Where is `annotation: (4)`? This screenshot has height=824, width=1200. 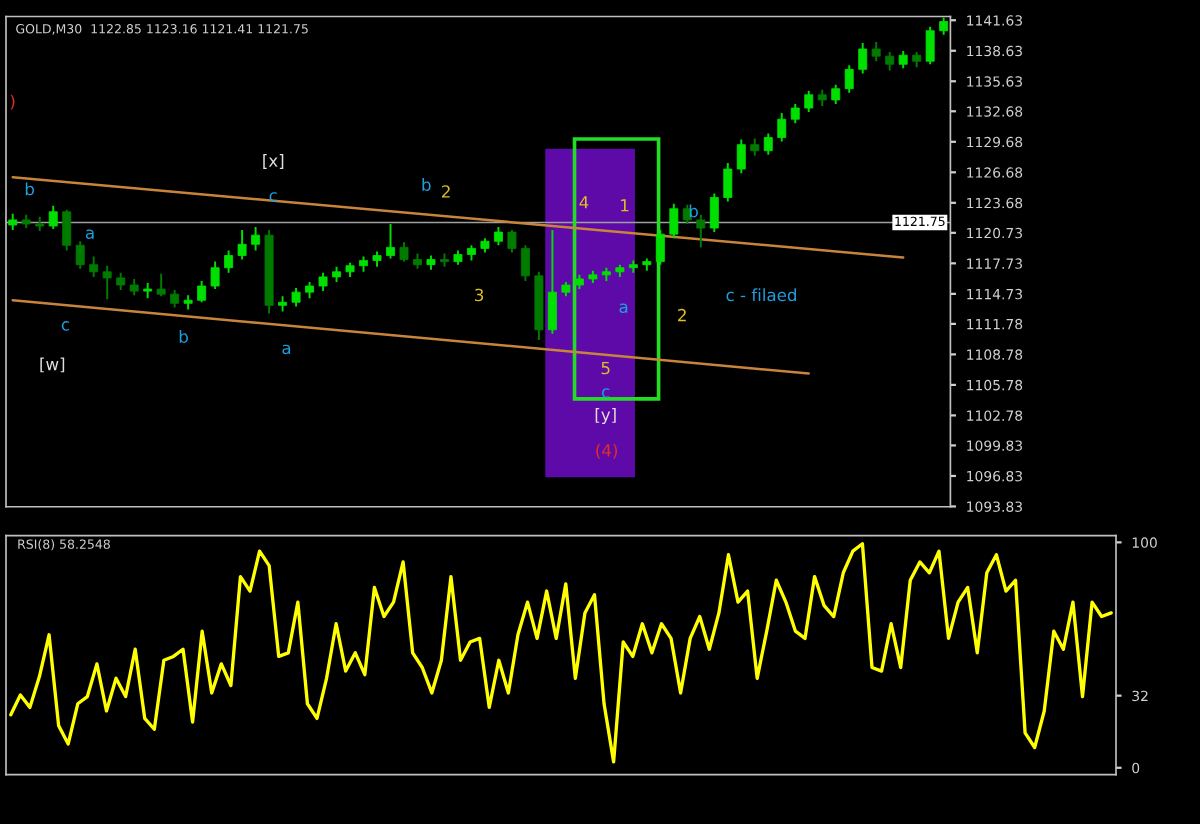
annotation: (4) is located at coordinates (607, 451).